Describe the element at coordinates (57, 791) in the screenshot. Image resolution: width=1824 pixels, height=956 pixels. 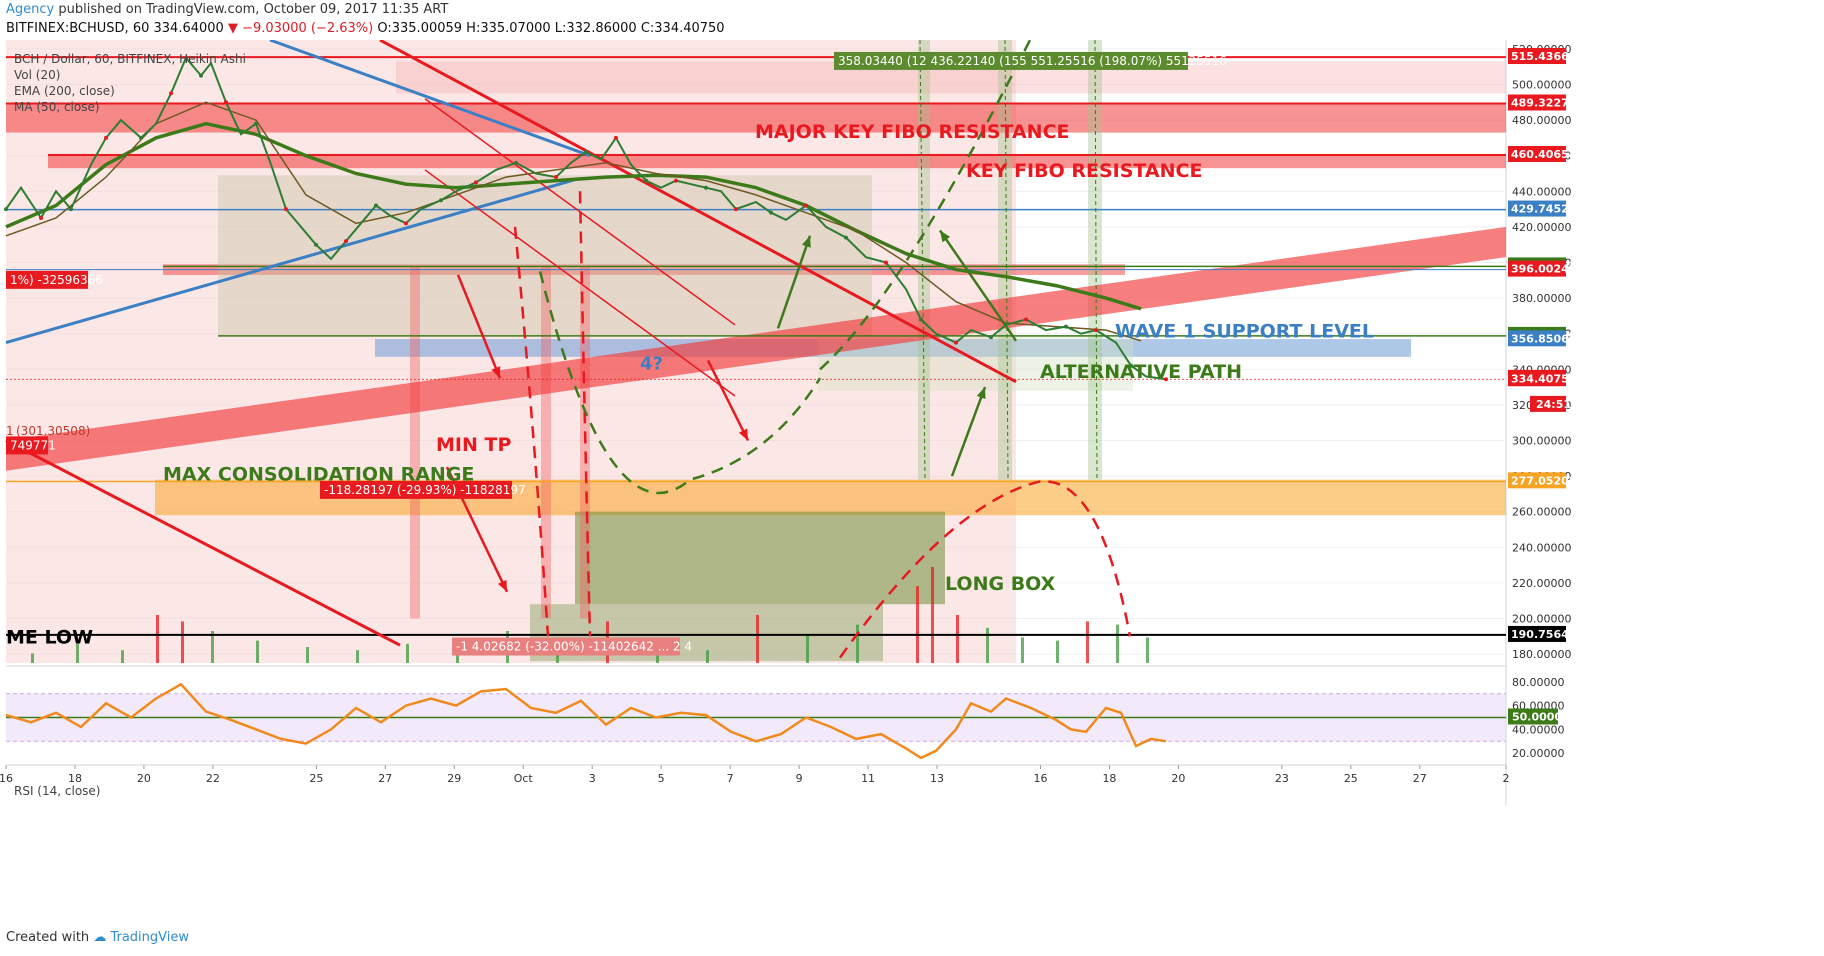
I see `legend-rsi: RSI (14, close)` at that location.